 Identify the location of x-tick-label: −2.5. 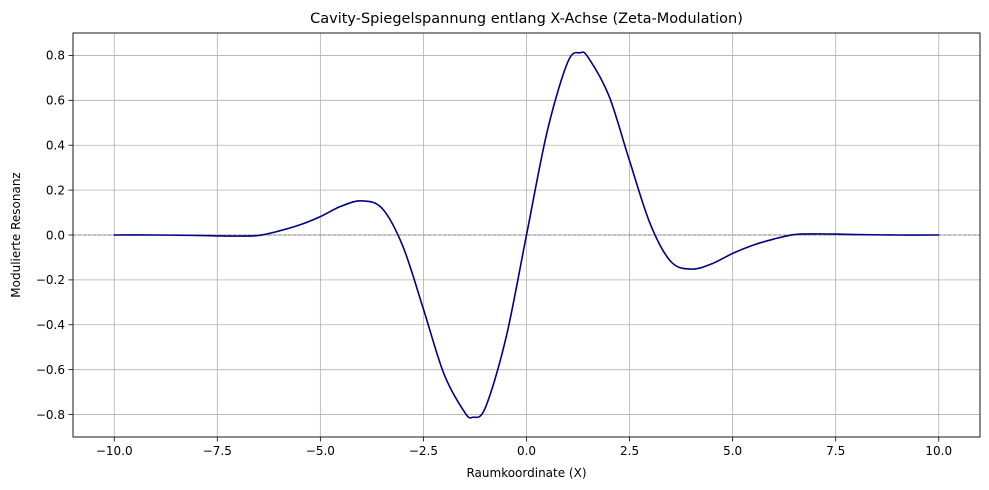
(423, 451).